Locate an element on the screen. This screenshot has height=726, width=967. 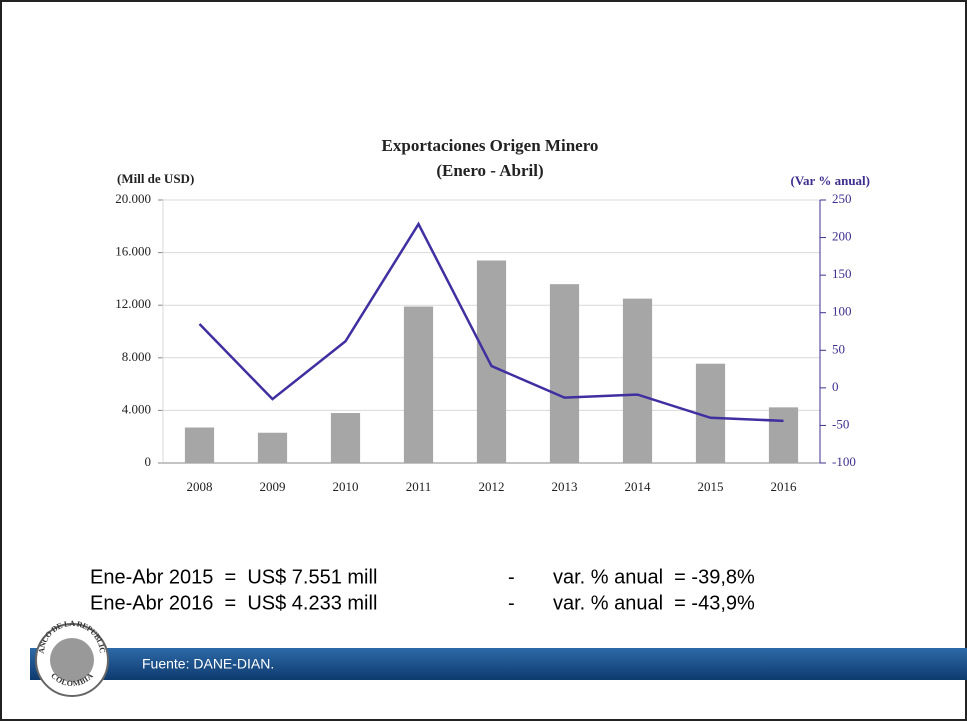
chart-subtitle: (Enero - Abril) is located at coordinates (489, 170).